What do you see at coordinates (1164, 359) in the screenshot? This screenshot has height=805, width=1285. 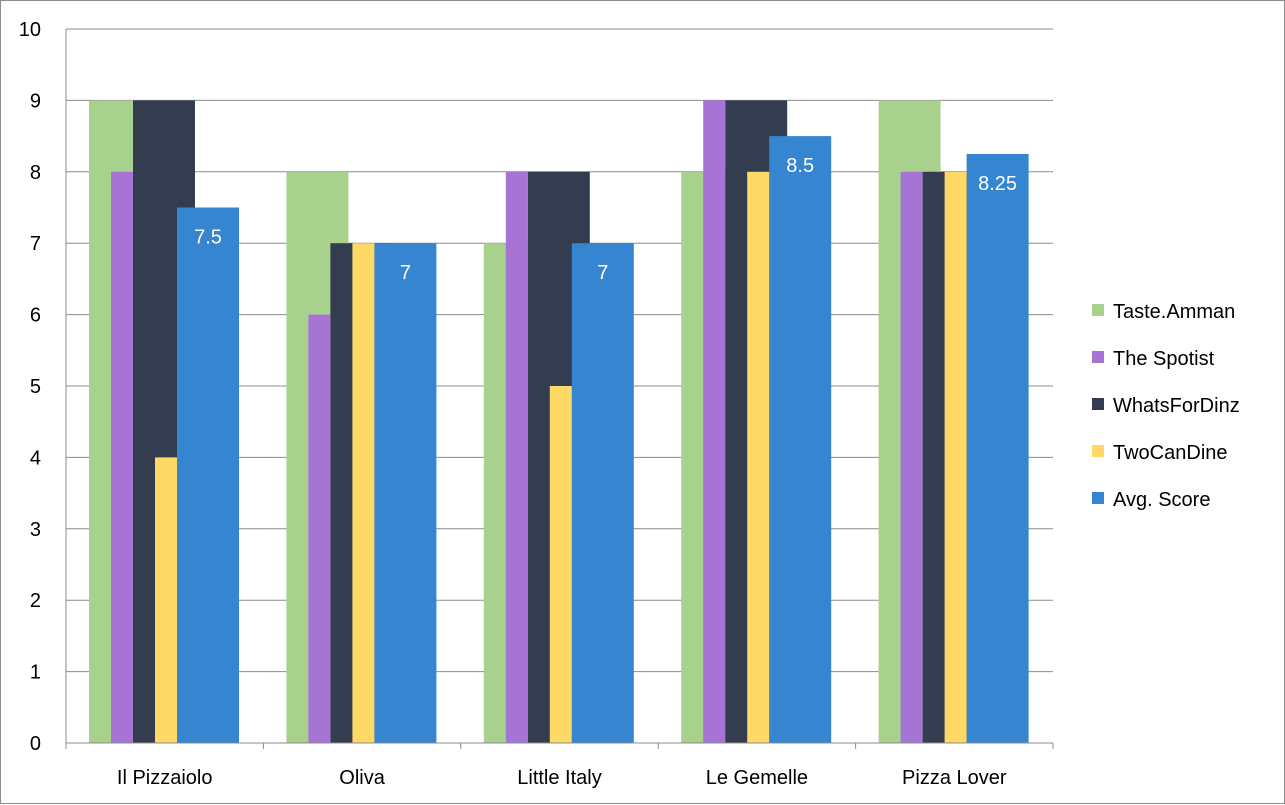 I see `legend-label: The Spotist` at bounding box center [1164, 359].